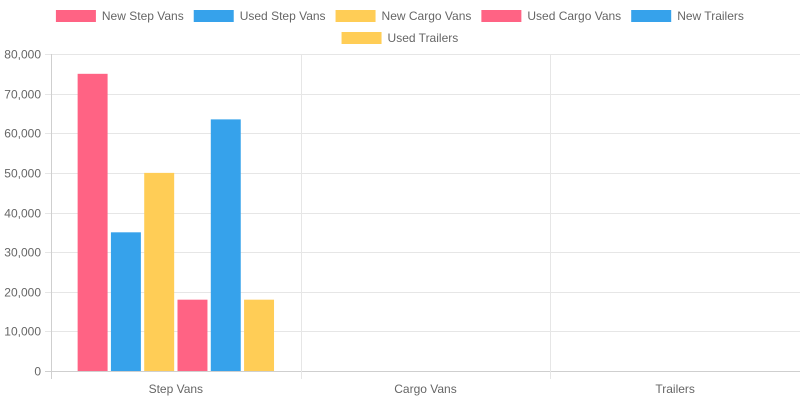  I want to click on x-tick-label: Cargo Vans, so click(425, 389).